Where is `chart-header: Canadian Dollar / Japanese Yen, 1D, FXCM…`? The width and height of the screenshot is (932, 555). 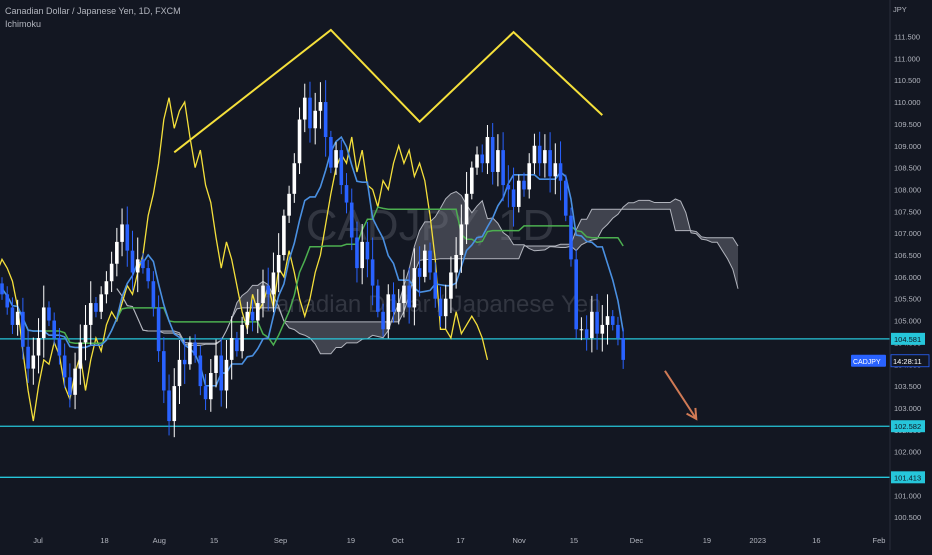
chart-header: Canadian Dollar / Japanese Yen, 1D, FXCM… is located at coordinates (93, 18).